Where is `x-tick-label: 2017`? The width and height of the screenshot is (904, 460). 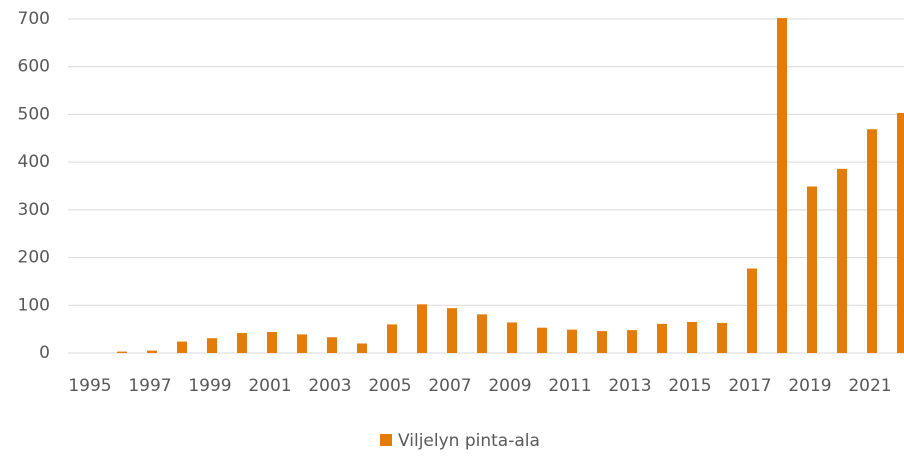
x-tick-label: 2017 is located at coordinates (749, 386).